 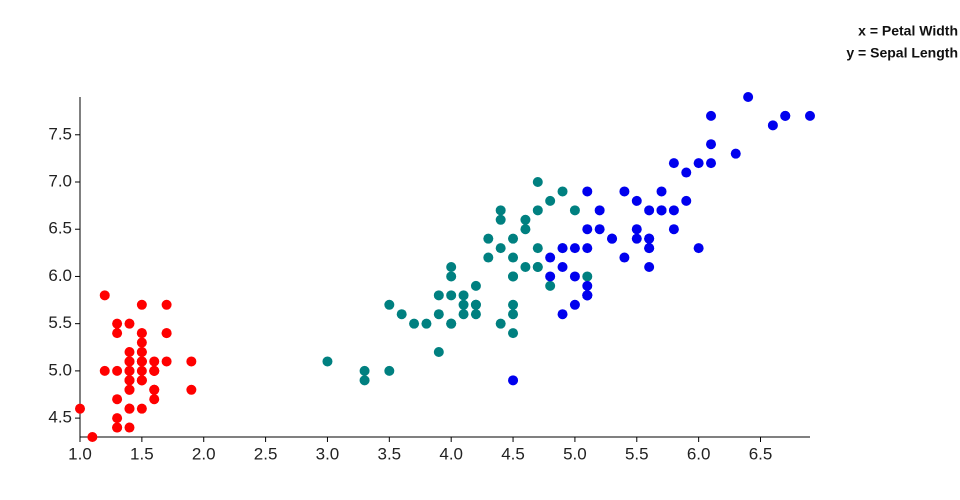 What do you see at coordinates (699, 453) in the screenshot?
I see `x-tick-label: 6.0` at bounding box center [699, 453].